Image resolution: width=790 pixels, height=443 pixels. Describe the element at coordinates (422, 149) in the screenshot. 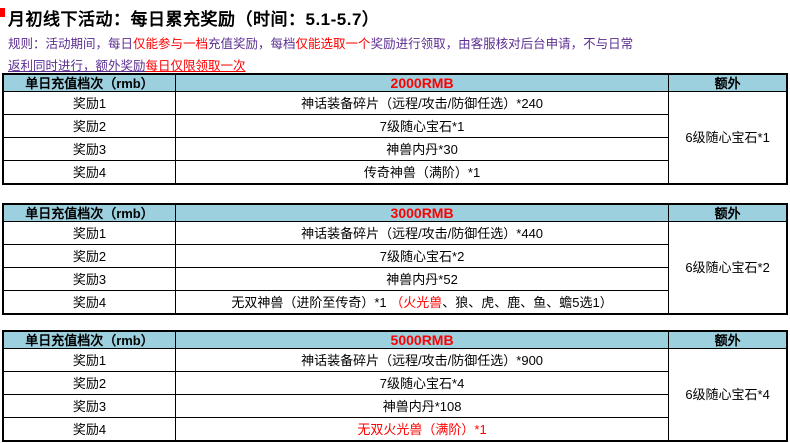

I see `reward-value-cell: 神兽内丹*30` at that location.